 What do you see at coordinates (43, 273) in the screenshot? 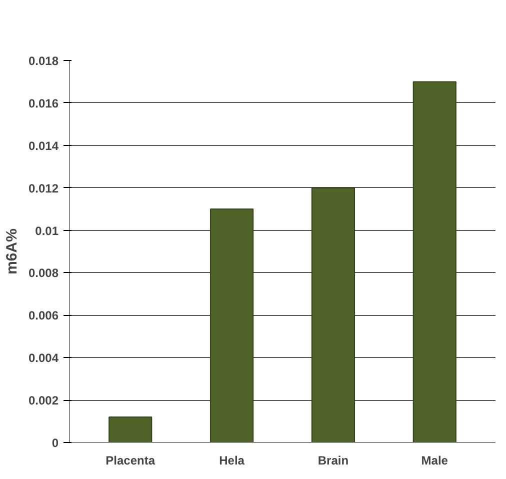
I see `y-tick-label: 0.008` at bounding box center [43, 273].